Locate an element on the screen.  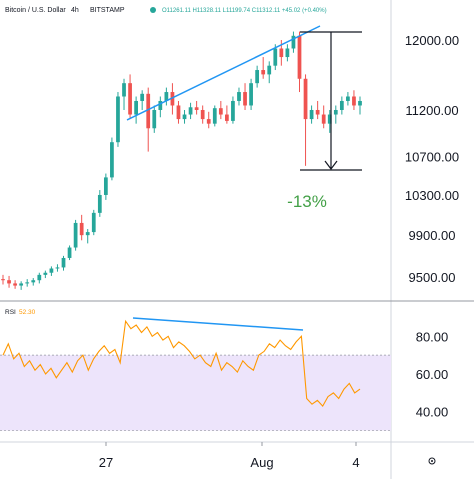
rsi-line is located at coordinates (181, 363).